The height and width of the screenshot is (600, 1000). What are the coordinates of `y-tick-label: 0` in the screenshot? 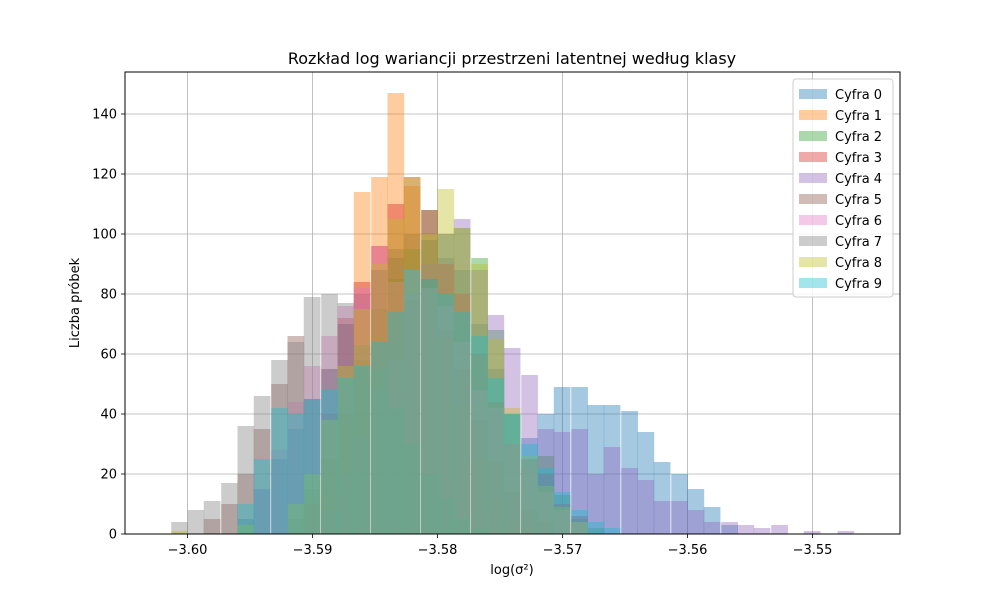 It's located at (113, 535).